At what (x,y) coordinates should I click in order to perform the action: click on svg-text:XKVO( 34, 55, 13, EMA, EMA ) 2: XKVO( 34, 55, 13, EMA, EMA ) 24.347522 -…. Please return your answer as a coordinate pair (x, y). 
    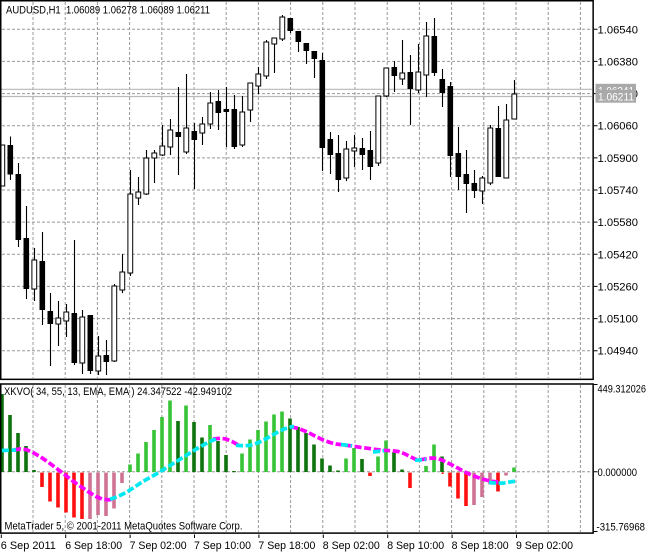
    Looking at the image, I should click on (118, 392).